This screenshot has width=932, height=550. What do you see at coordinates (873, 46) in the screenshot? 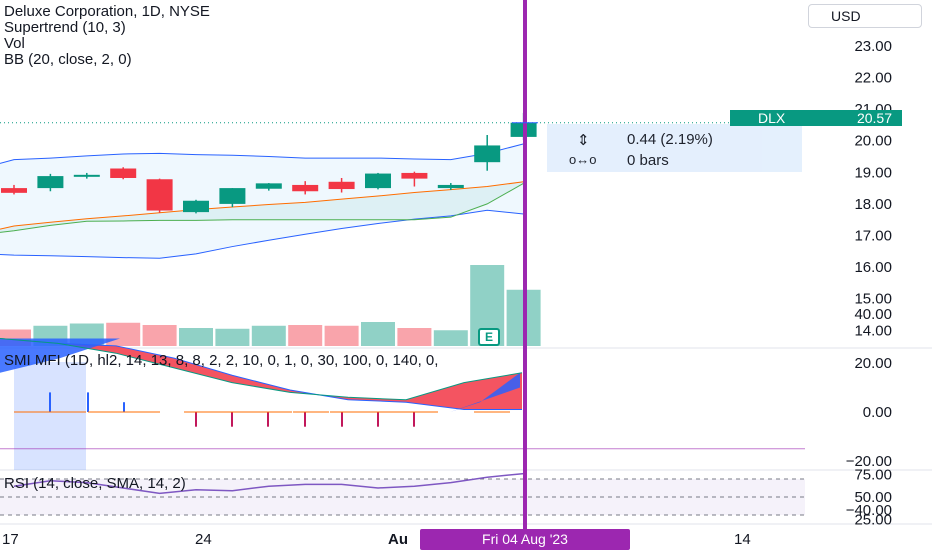
I see `price-tick-label: 23.00` at bounding box center [873, 46].